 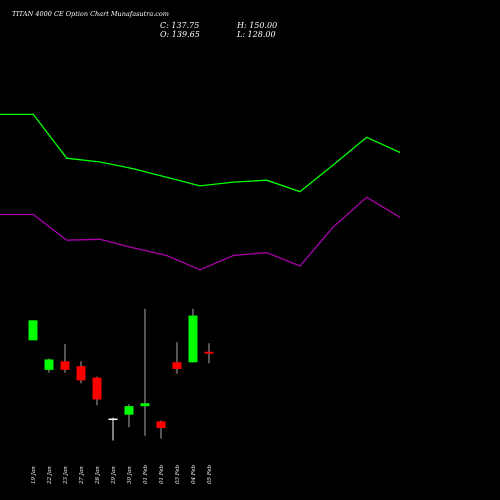 What do you see at coordinates (180, 34) in the screenshot?
I see `open-value: O: 139.65` at bounding box center [180, 34].